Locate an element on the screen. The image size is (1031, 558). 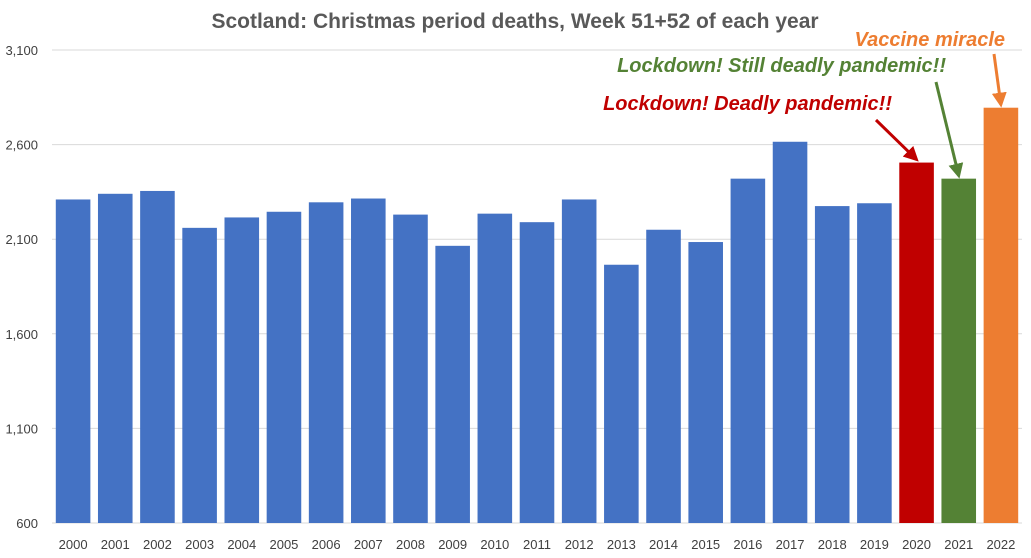
bar-2020 is located at coordinates (916, 342).